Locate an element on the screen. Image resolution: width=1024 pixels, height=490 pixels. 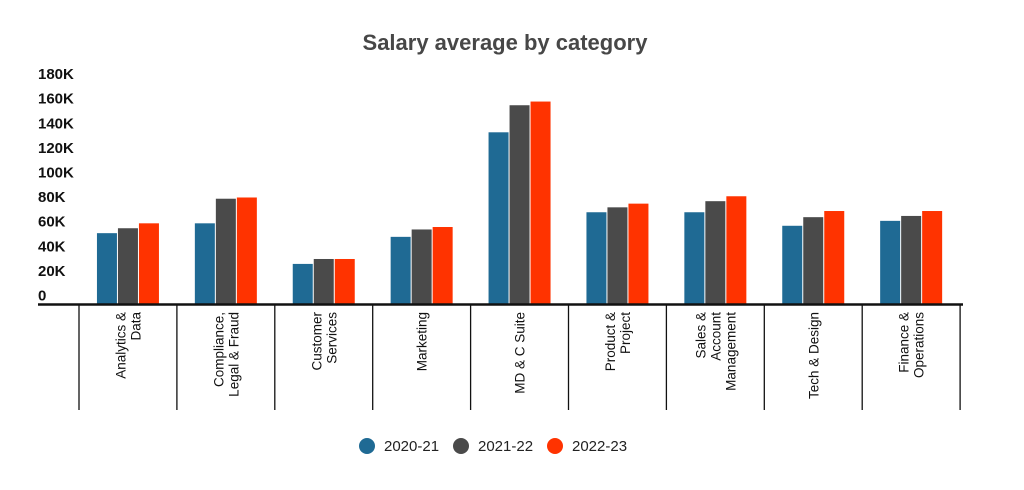
y-tick-label: 120K is located at coordinates (56, 148).